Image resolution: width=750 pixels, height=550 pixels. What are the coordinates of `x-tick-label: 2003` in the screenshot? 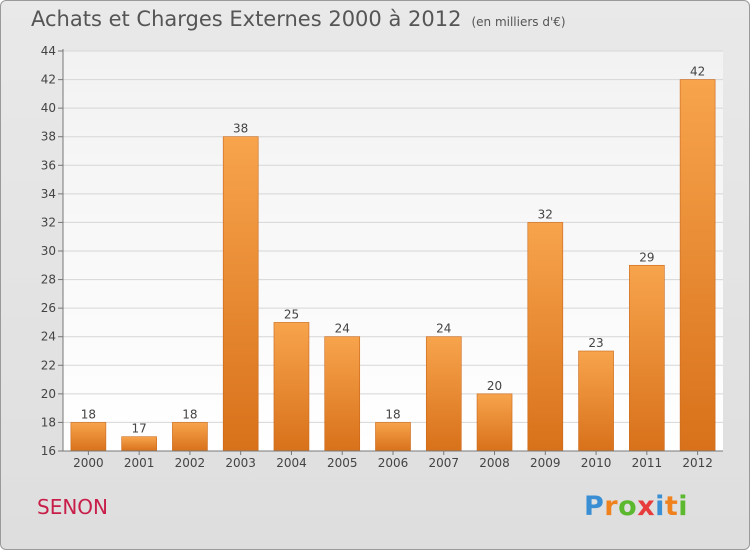 It's located at (240, 463).